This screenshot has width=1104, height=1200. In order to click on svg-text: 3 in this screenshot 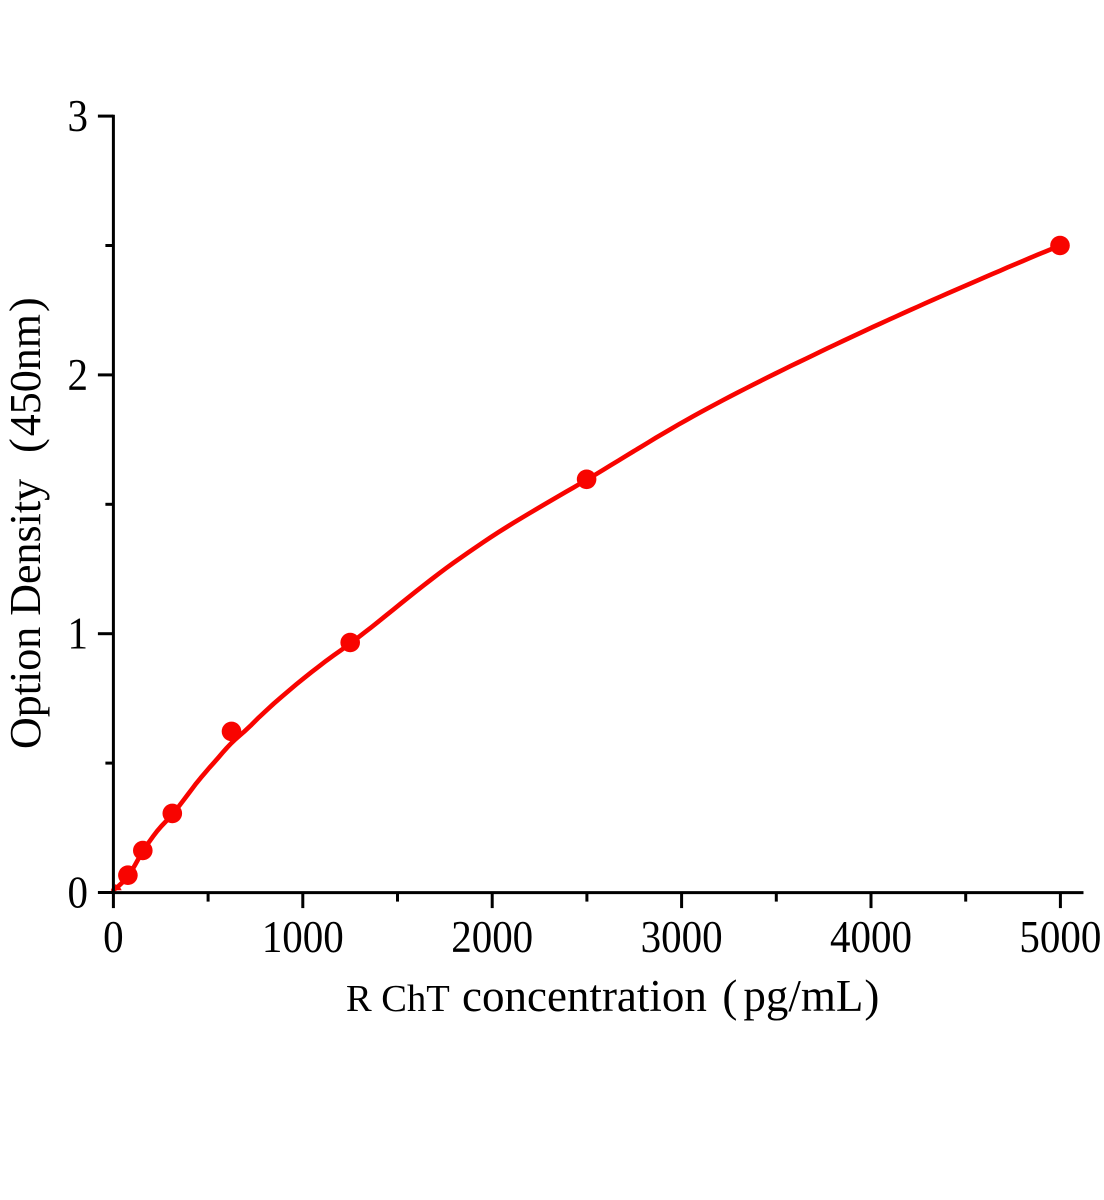, I will do `click(78, 116)`.